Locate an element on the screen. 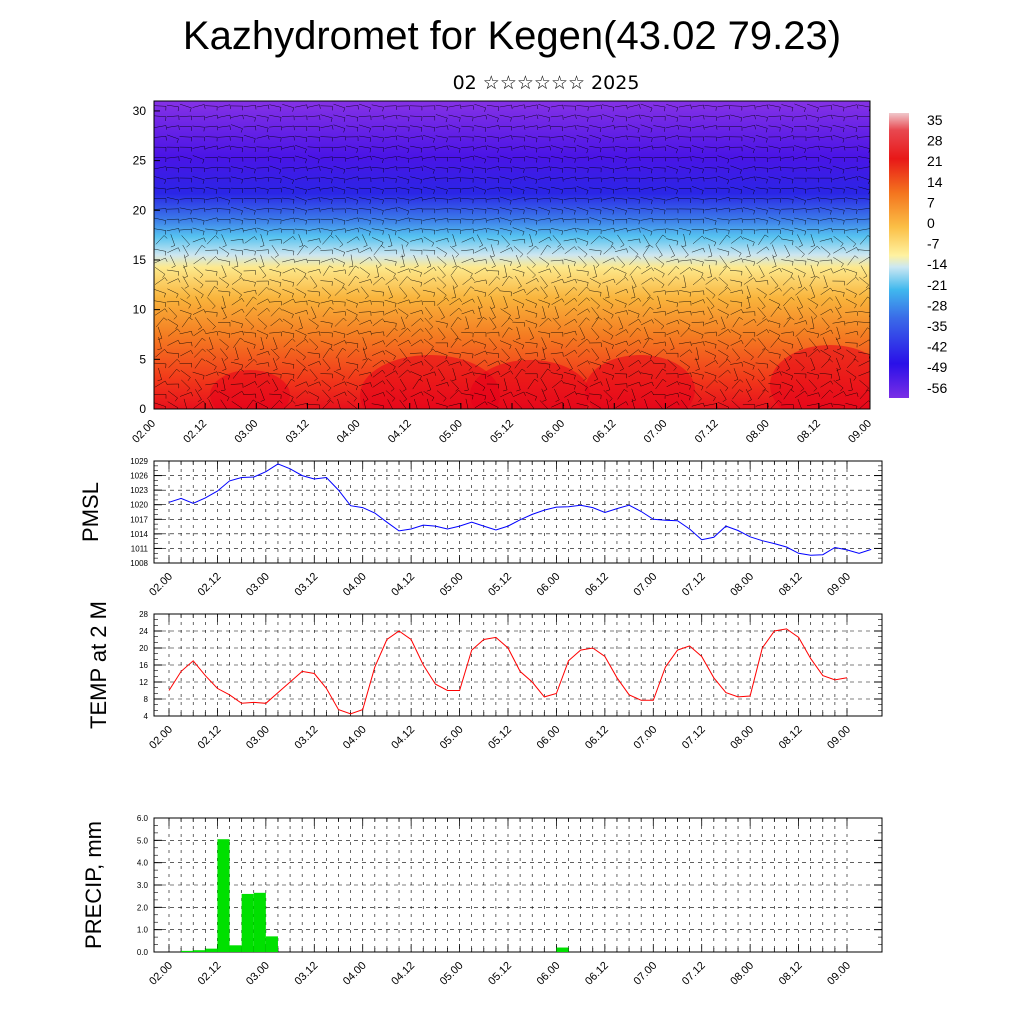 The width and height of the screenshot is (1024, 1024). precip-panel-x-tick-label: 08.12 is located at coordinates (791, 974).